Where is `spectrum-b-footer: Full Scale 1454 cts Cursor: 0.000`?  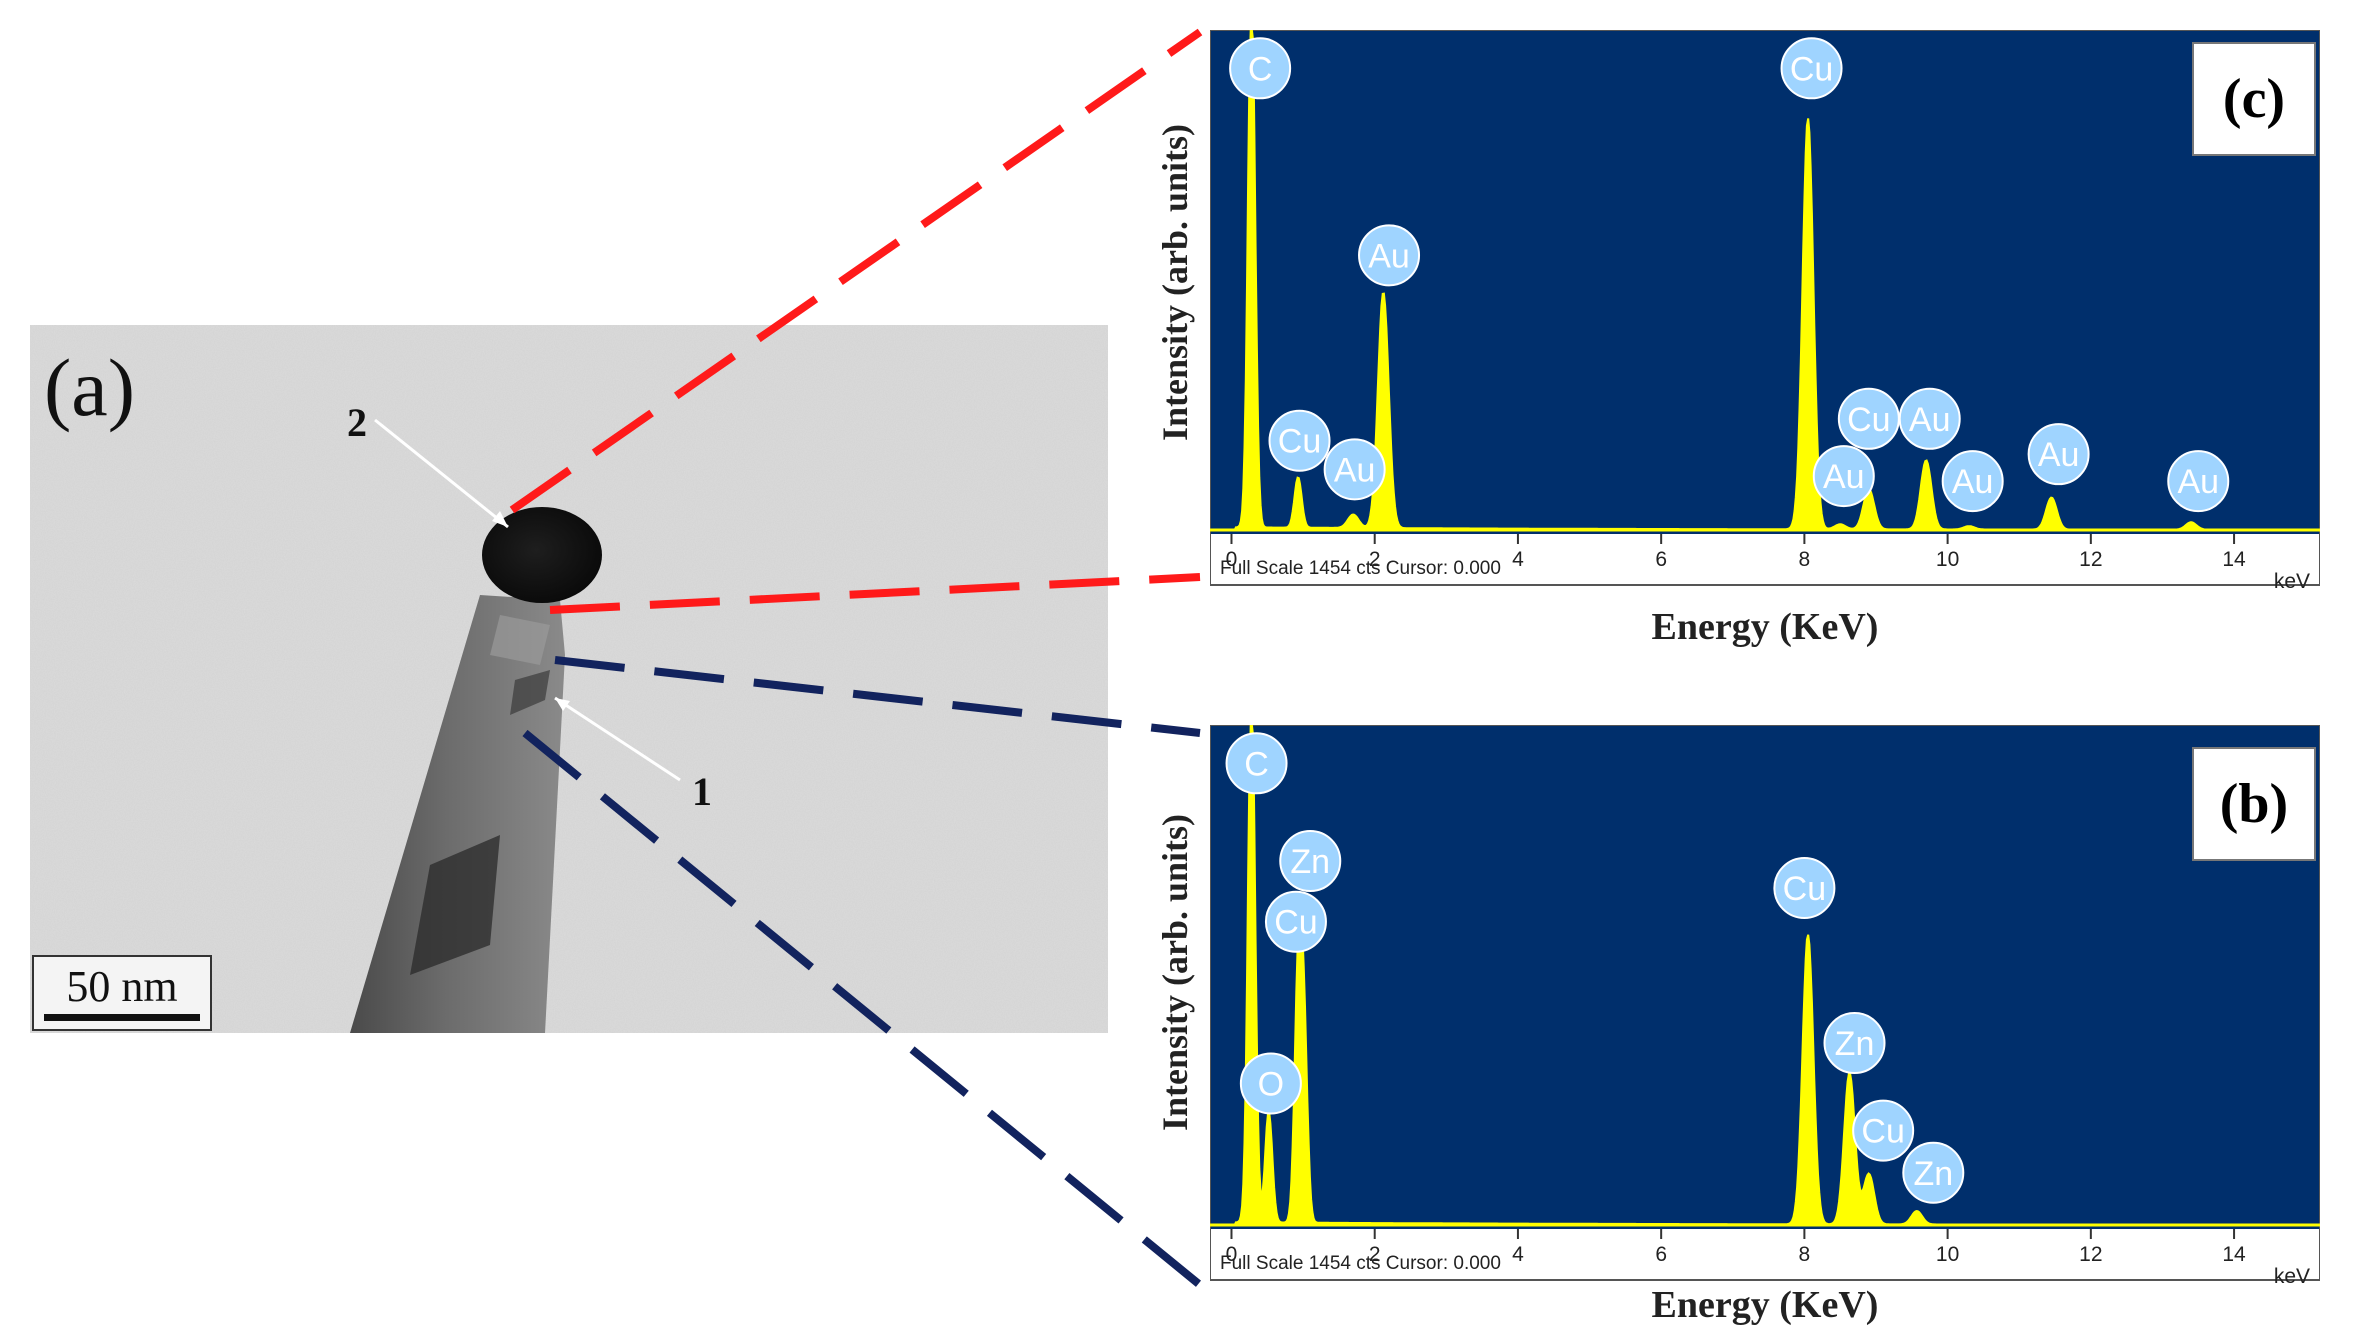 spectrum-b-footer: Full Scale 1454 cts Cursor: 0.000 is located at coordinates (1360, 1263).